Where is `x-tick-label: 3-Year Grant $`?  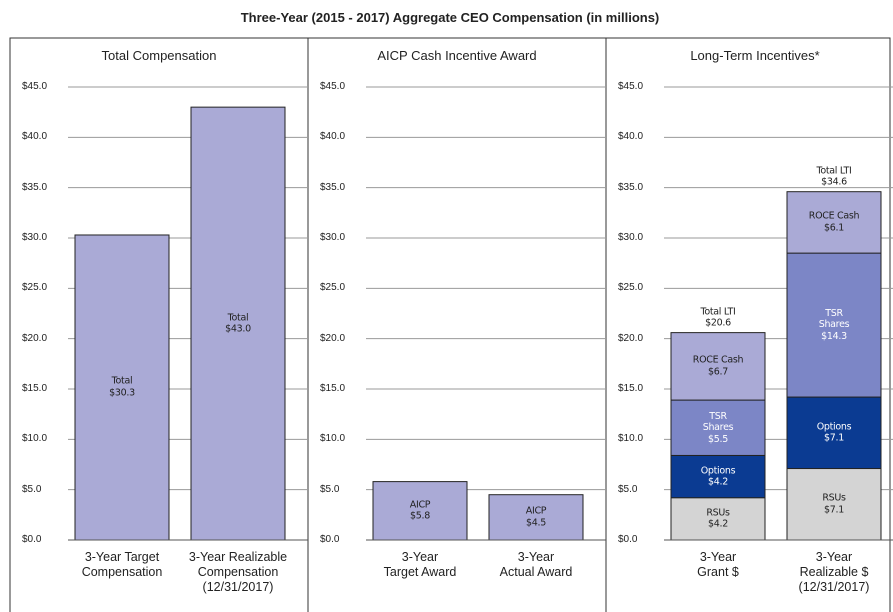 x-tick-label: 3-Year Grant $ is located at coordinates (718, 564).